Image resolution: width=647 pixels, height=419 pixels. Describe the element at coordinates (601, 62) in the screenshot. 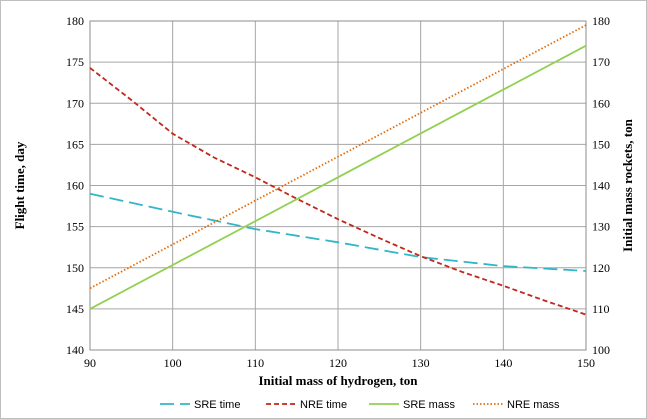

I see `y2-tick-label: 170` at that location.